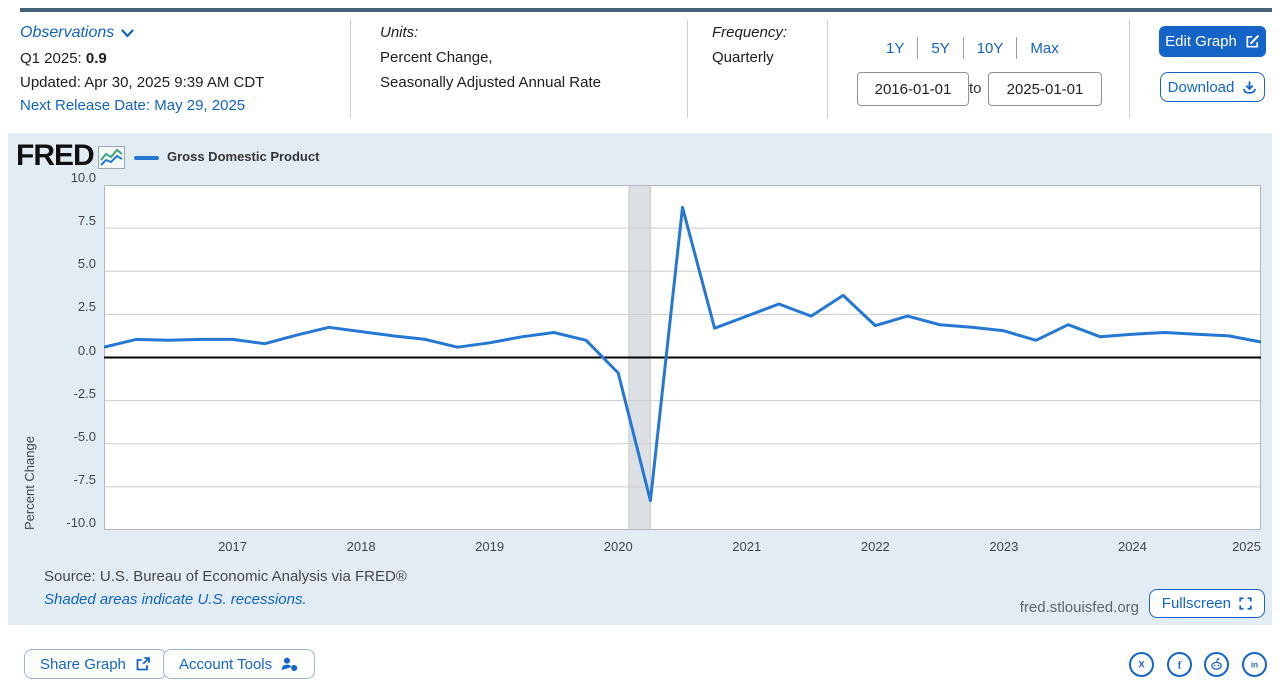 This screenshot has width=1280, height=699. What do you see at coordinates (111, 160) in the screenshot?
I see `fred-sparkline-icon` at bounding box center [111, 160].